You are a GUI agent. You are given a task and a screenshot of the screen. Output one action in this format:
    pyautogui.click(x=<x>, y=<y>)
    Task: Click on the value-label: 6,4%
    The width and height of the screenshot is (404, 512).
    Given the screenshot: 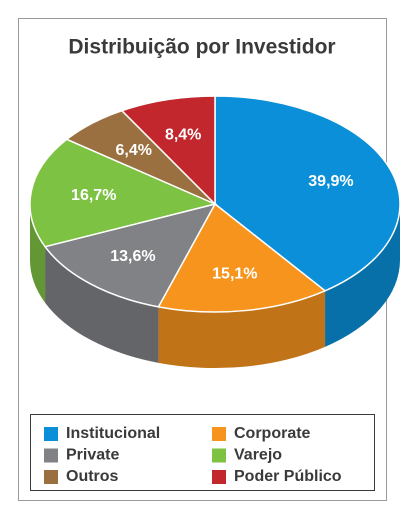 What is the action you would take?
    pyautogui.click(x=134, y=150)
    